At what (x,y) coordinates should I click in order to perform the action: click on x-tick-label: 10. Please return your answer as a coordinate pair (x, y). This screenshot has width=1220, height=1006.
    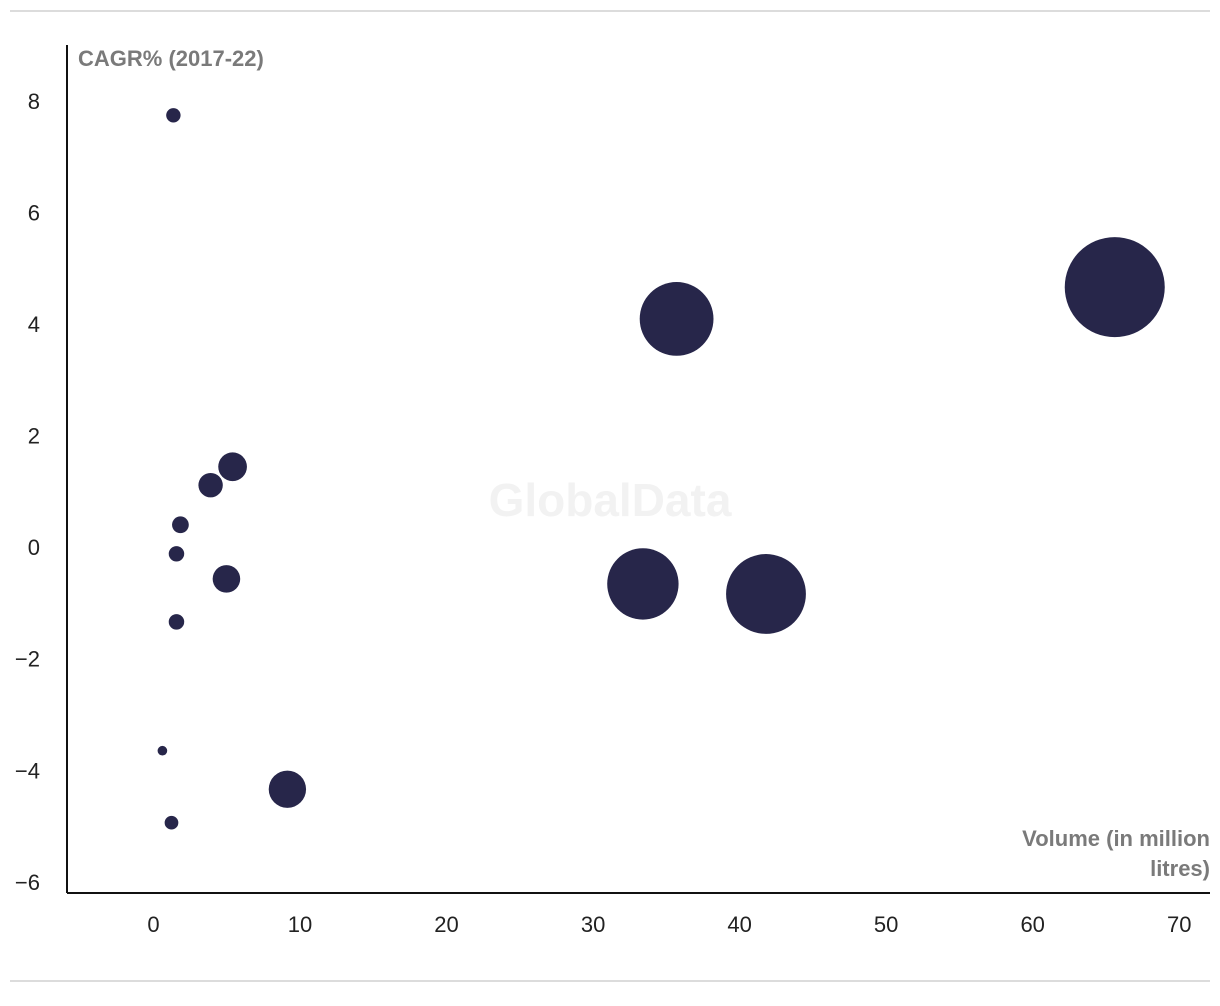
    Looking at the image, I should click on (300, 924).